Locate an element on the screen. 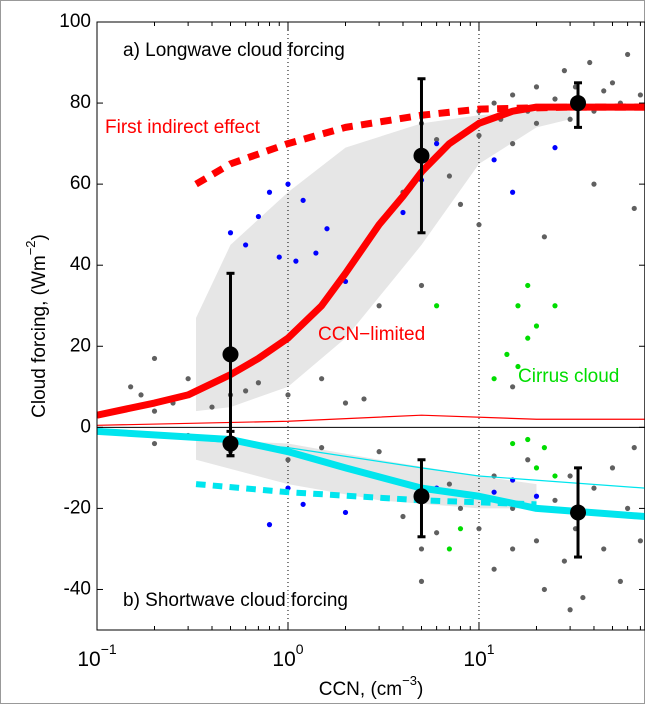 Image resolution: width=645 pixels, height=704 pixels. x-tick-label: 10⁰ is located at coordinates (287, 656).